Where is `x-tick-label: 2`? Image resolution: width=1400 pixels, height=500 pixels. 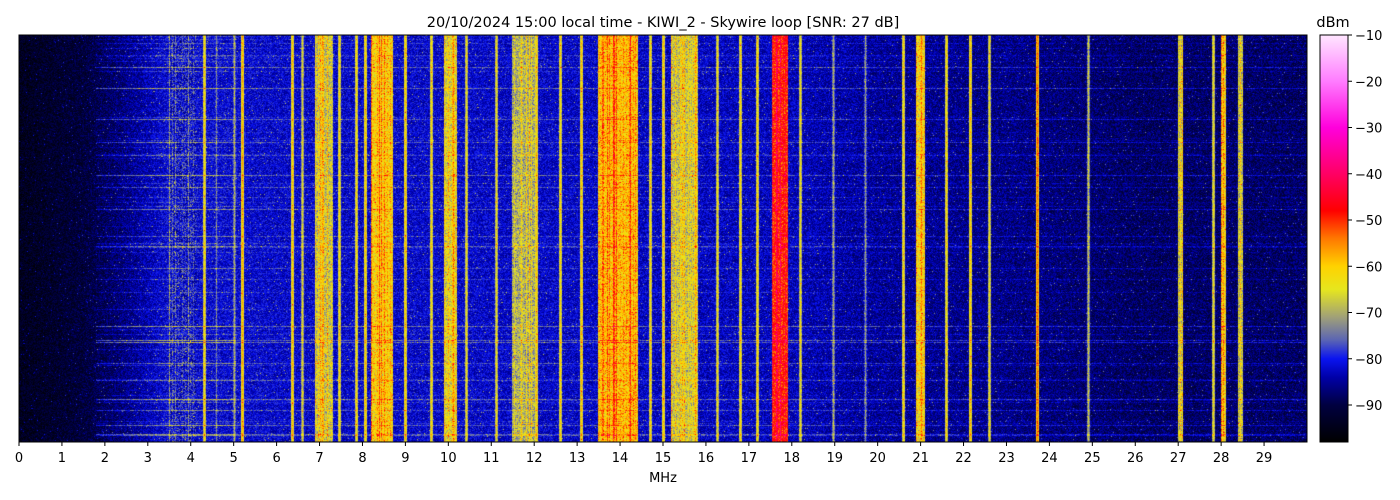
x-tick-label: 2 is located at coordinates (105, 458).